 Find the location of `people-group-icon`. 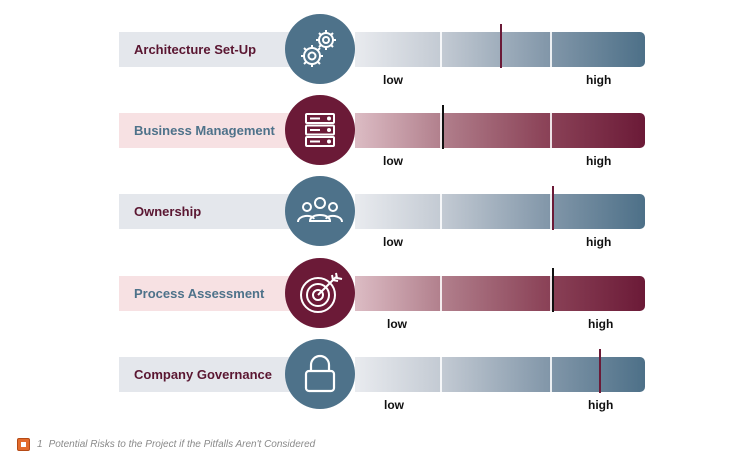

people-group-icon is located at coordinates (320, 211).